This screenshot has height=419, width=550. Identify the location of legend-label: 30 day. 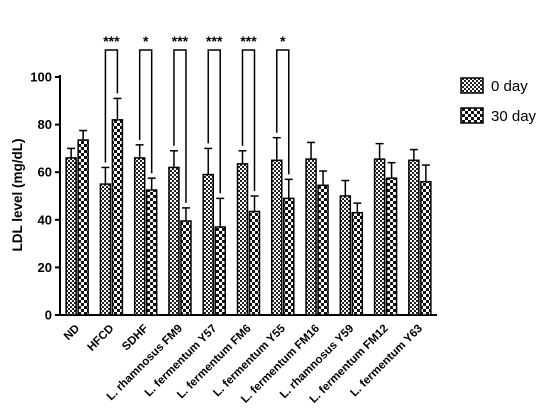
(514, 116).